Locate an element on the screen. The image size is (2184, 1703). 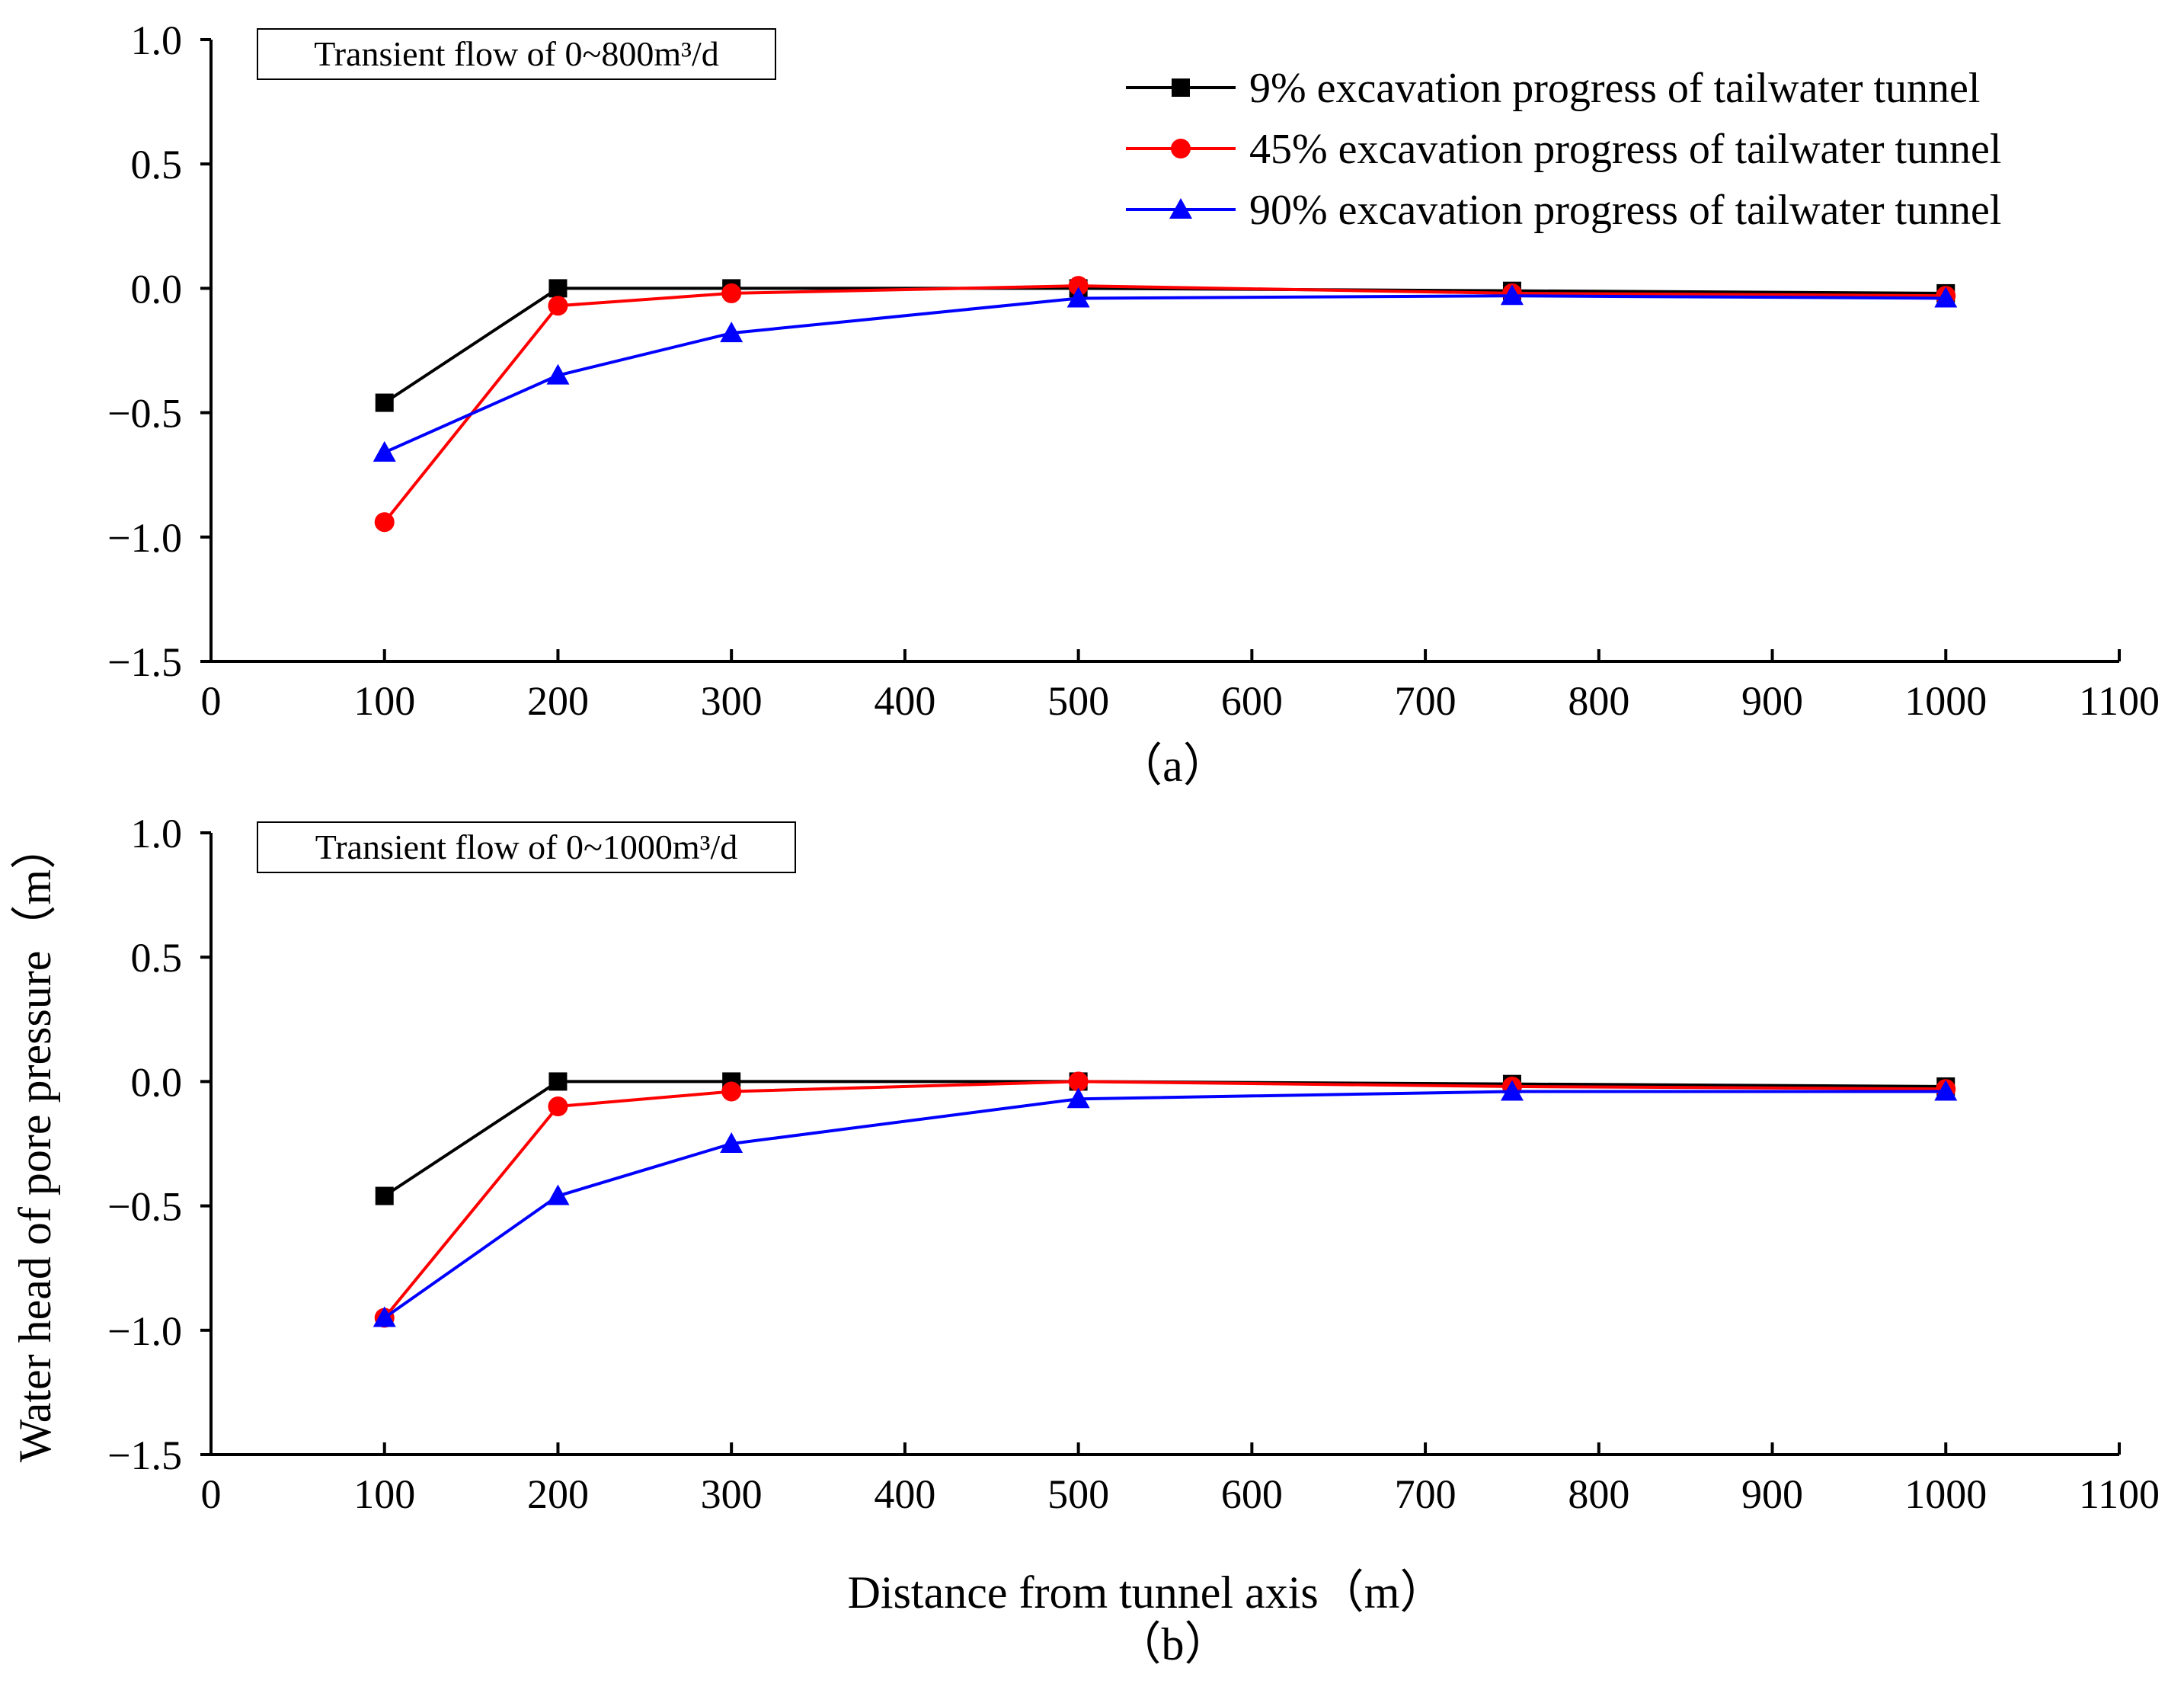
legend-marker-circle is located at coordinates (1181, 148).